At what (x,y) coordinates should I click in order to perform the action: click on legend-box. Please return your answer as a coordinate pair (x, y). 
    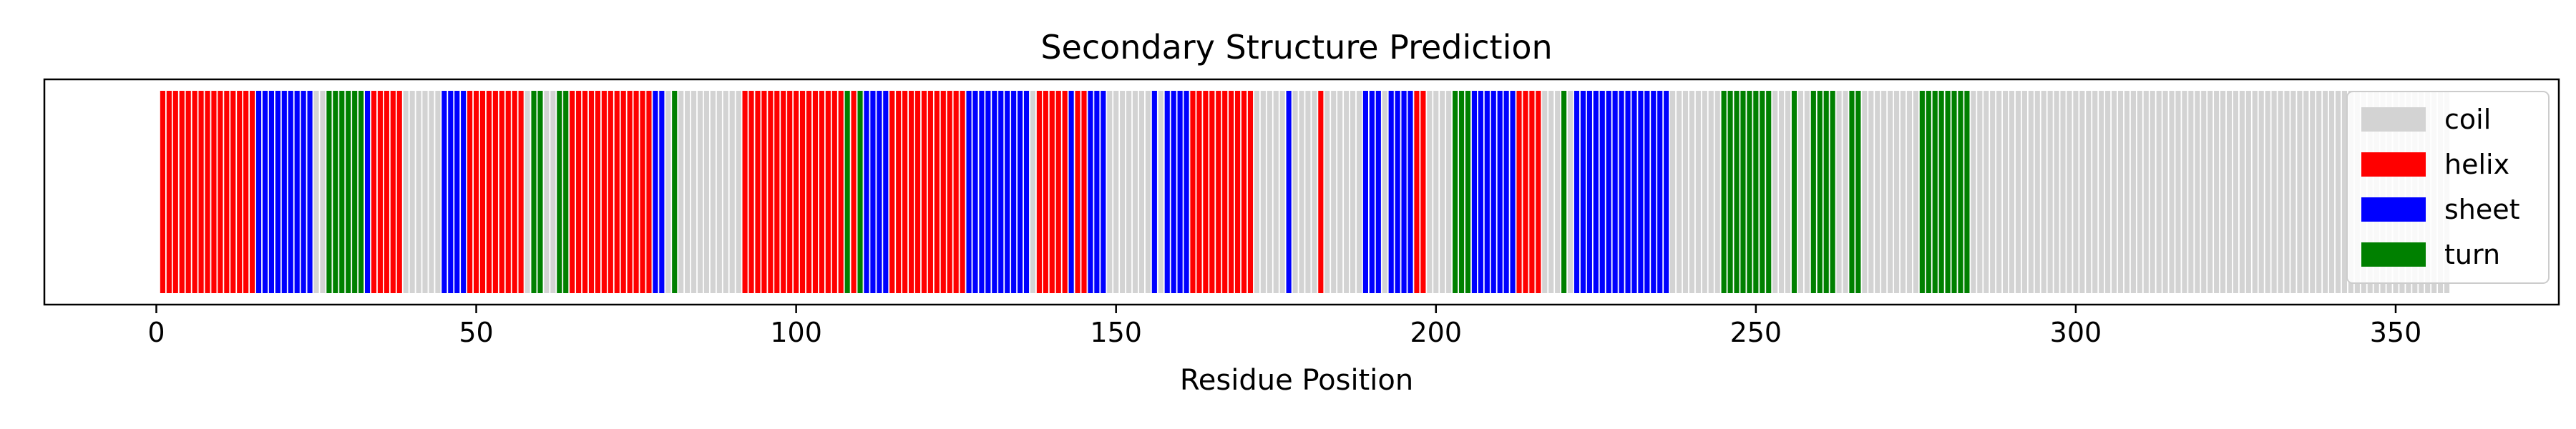
    Looking at the image, I should click on (2448, 187).